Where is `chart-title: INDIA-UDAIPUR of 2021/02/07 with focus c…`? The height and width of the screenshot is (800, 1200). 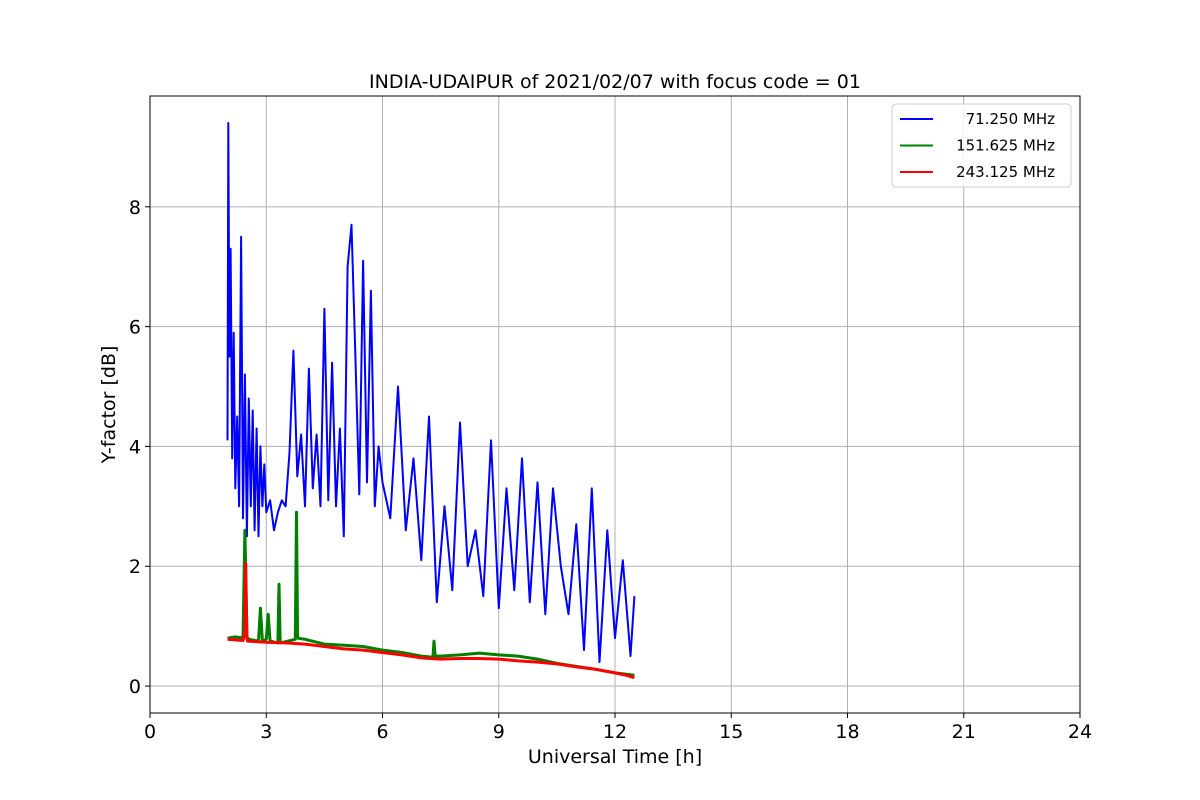
chart-title: INDIA-UDAIPUR of 2021/02/07 with focus c… is located at coordinates (615, 82).